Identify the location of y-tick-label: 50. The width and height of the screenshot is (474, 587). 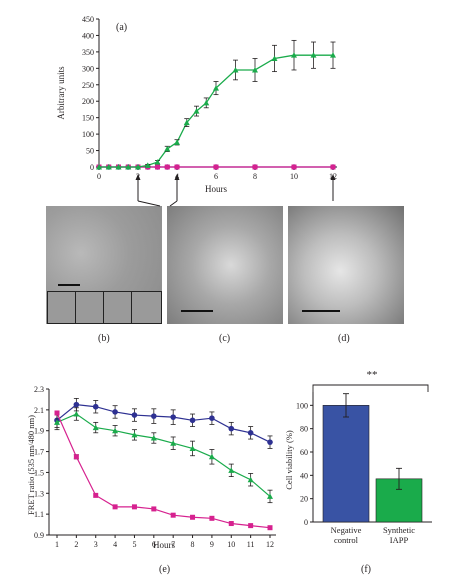
(90, 151).